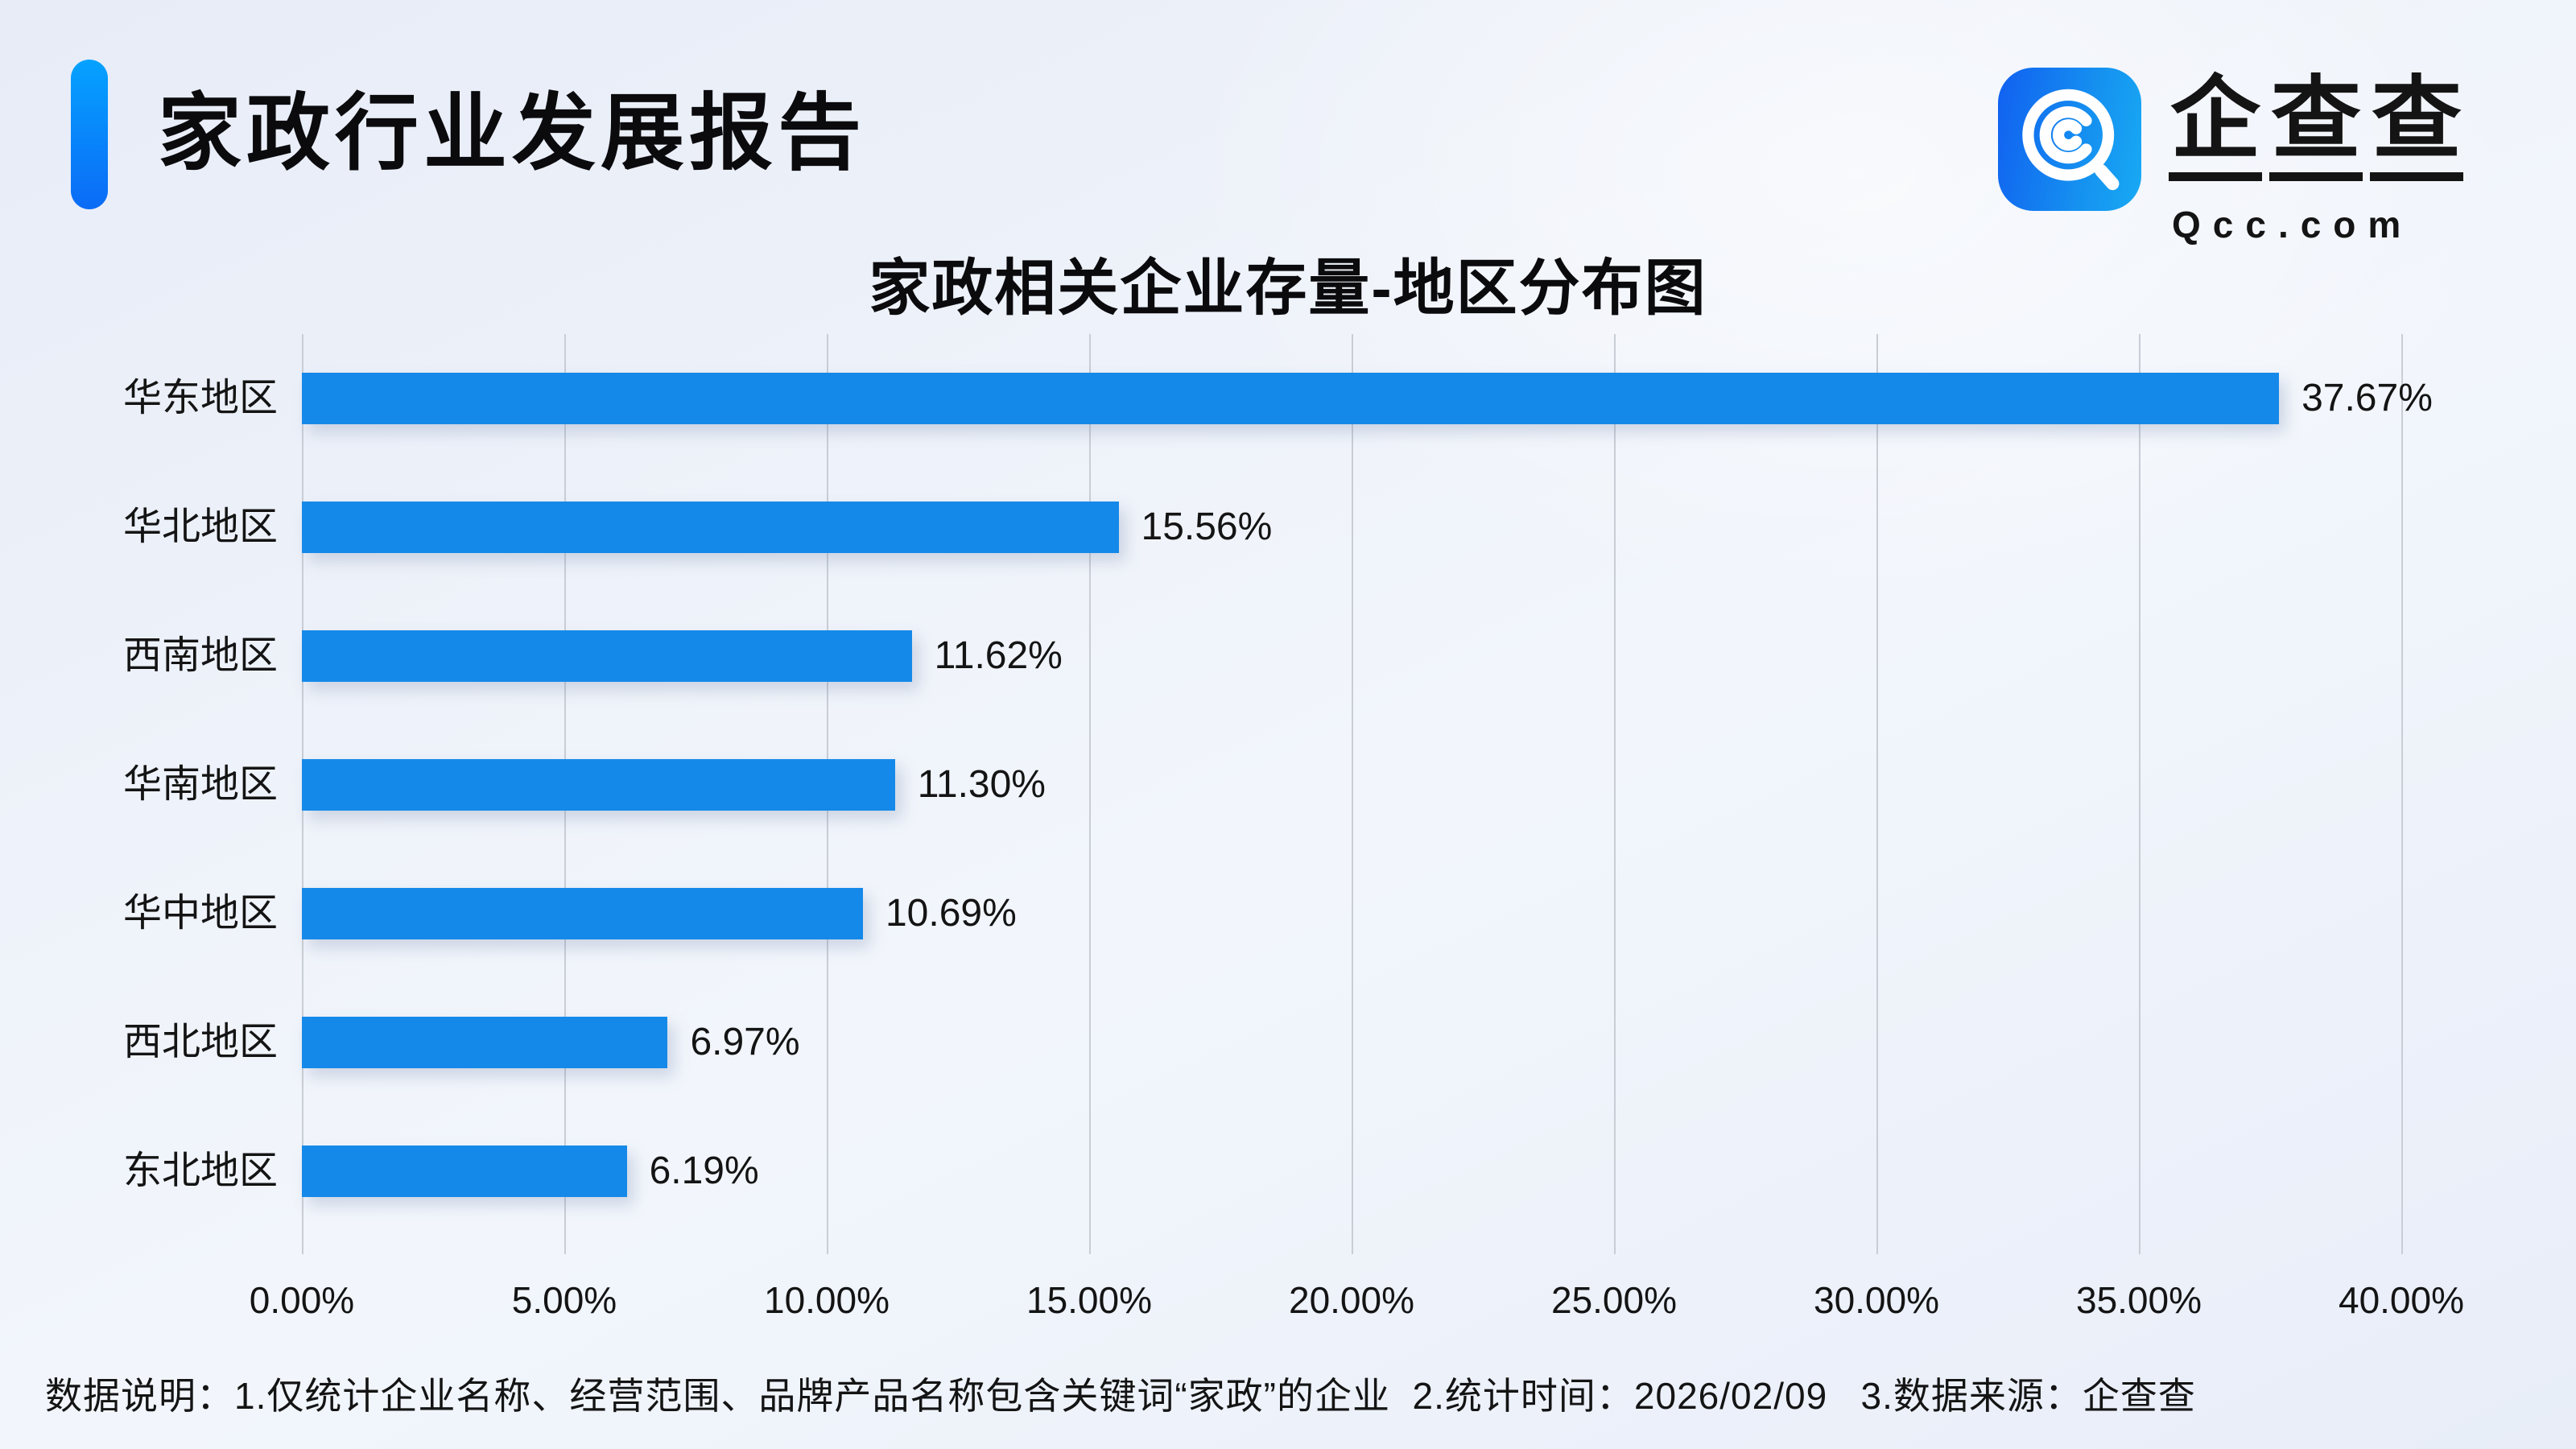 The image size is (2576, 1449). I want to click on category-label: 西北地区, so click(200, 1042).